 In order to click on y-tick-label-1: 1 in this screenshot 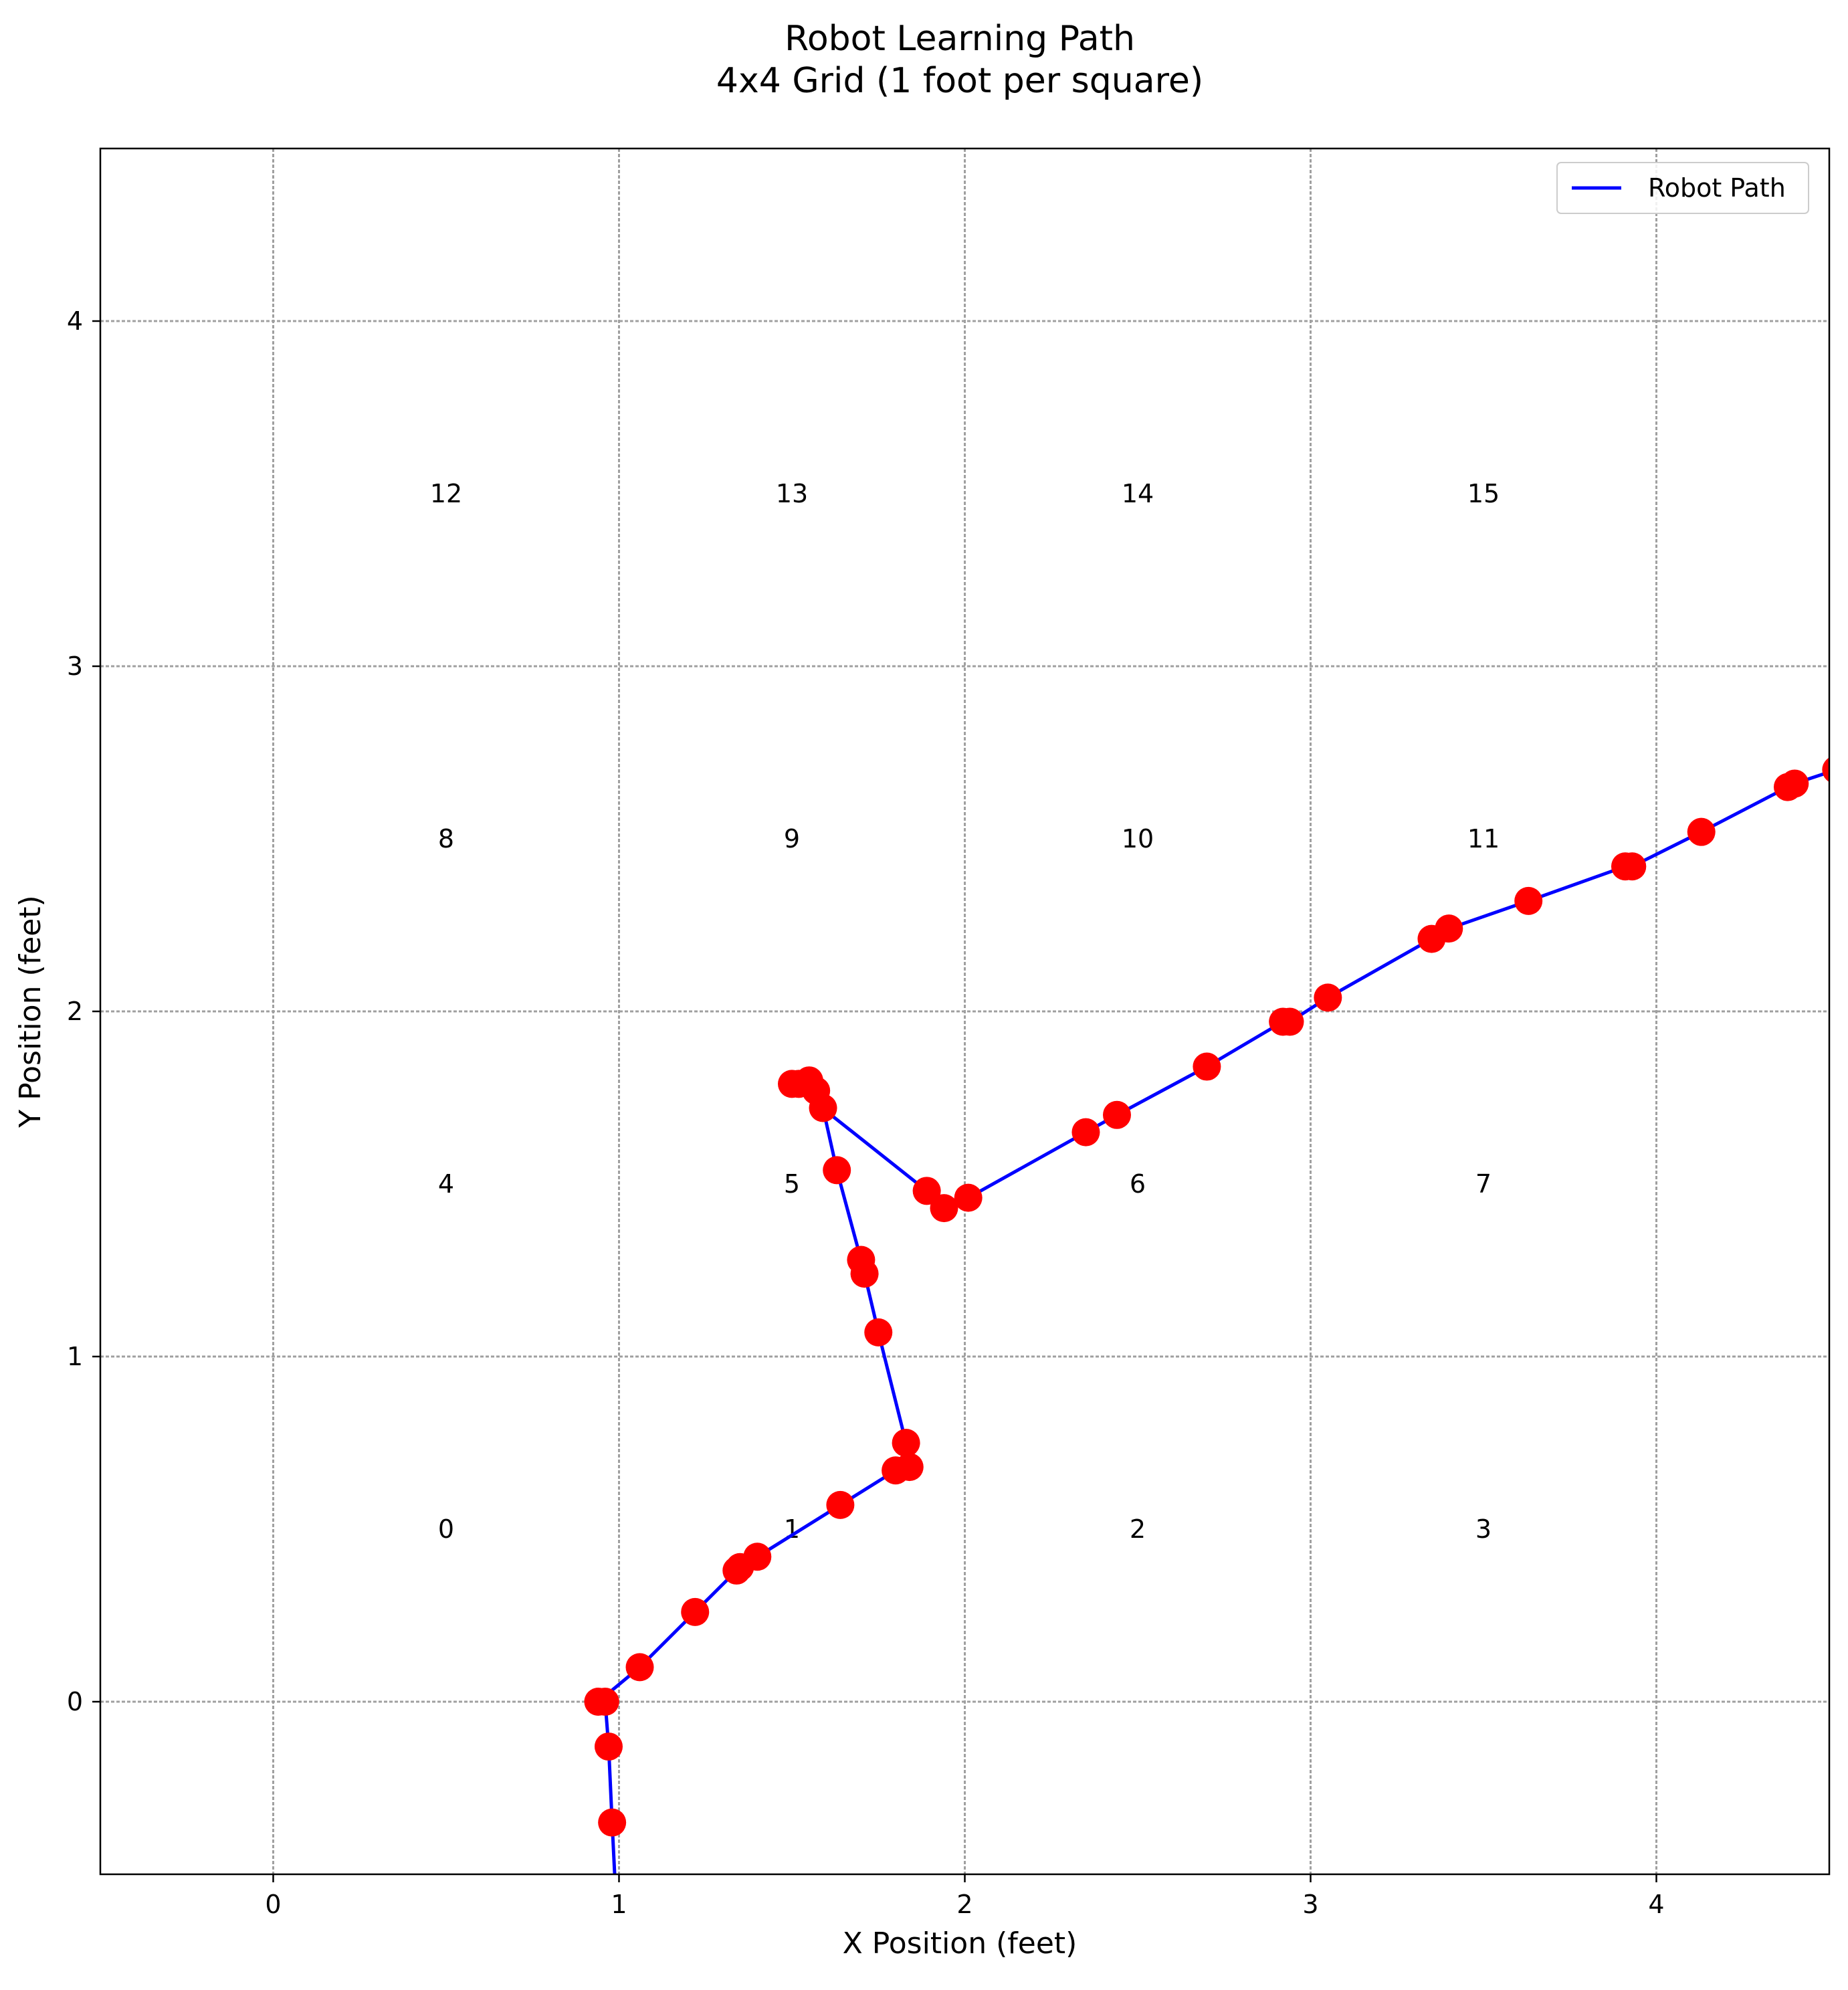, I will do `click(75, 1356)`.